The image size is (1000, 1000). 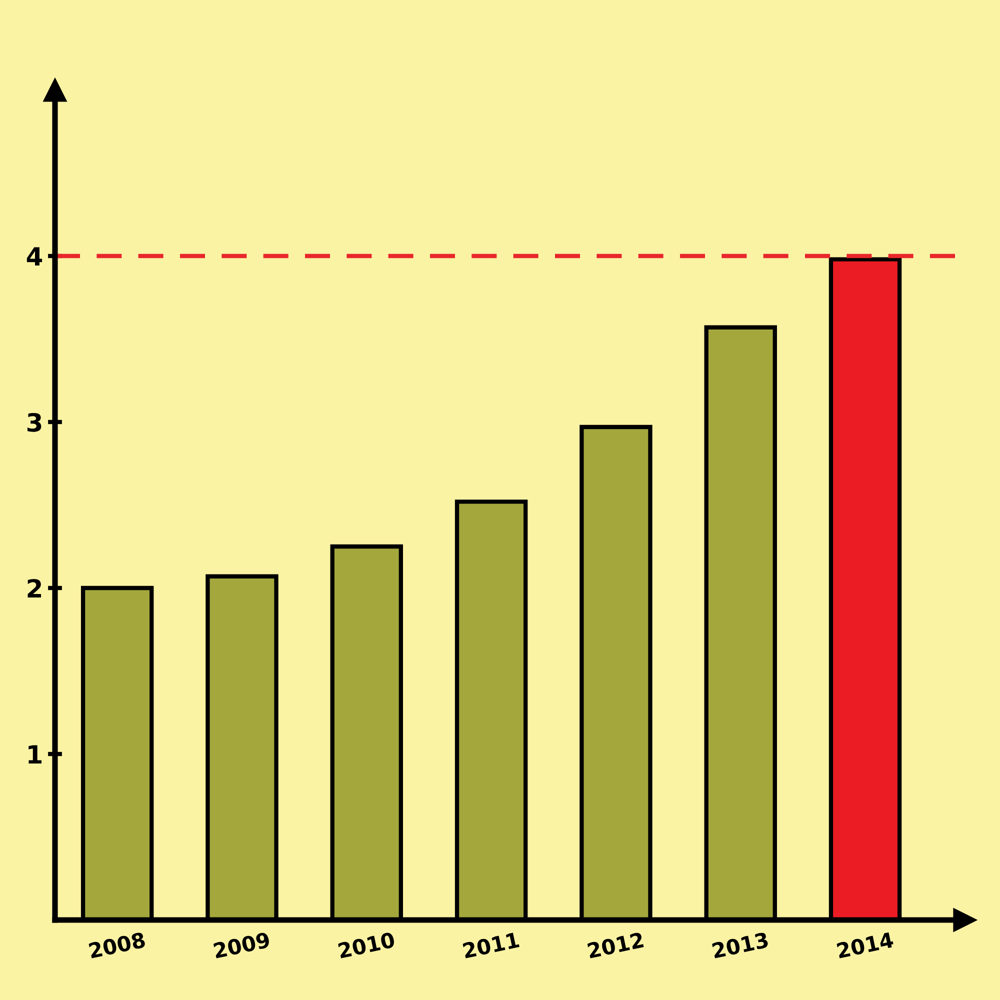 What do you see at coordinates (35, 588) in the screenshot?
I see `y-tick-label: 2` at bounding box center [35, 588].